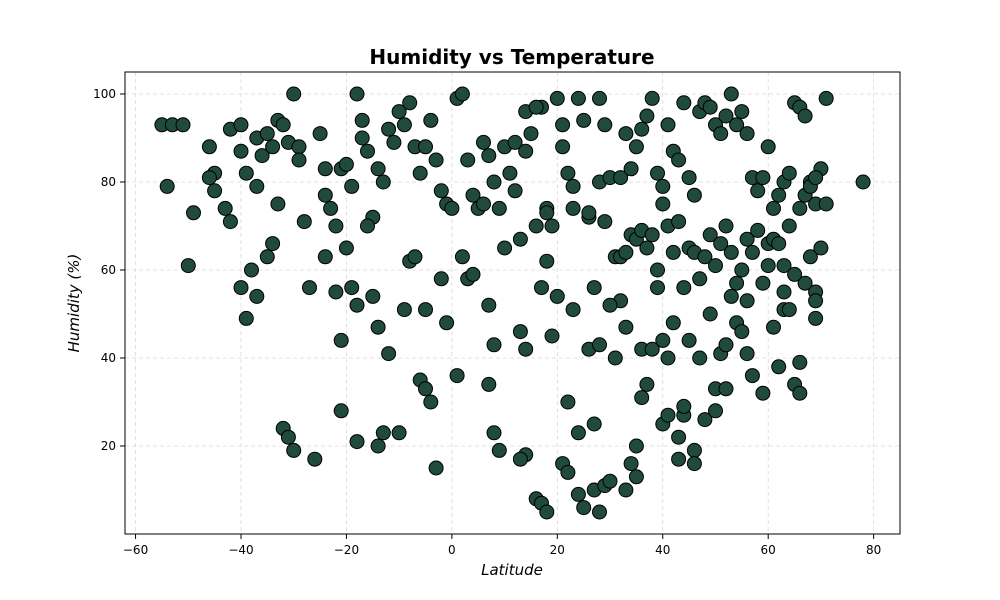 The image size is (1000, 600). Describe the element at coordinates (873, 550) in the screenshot. I see `x-tick-label: 80` at that location.